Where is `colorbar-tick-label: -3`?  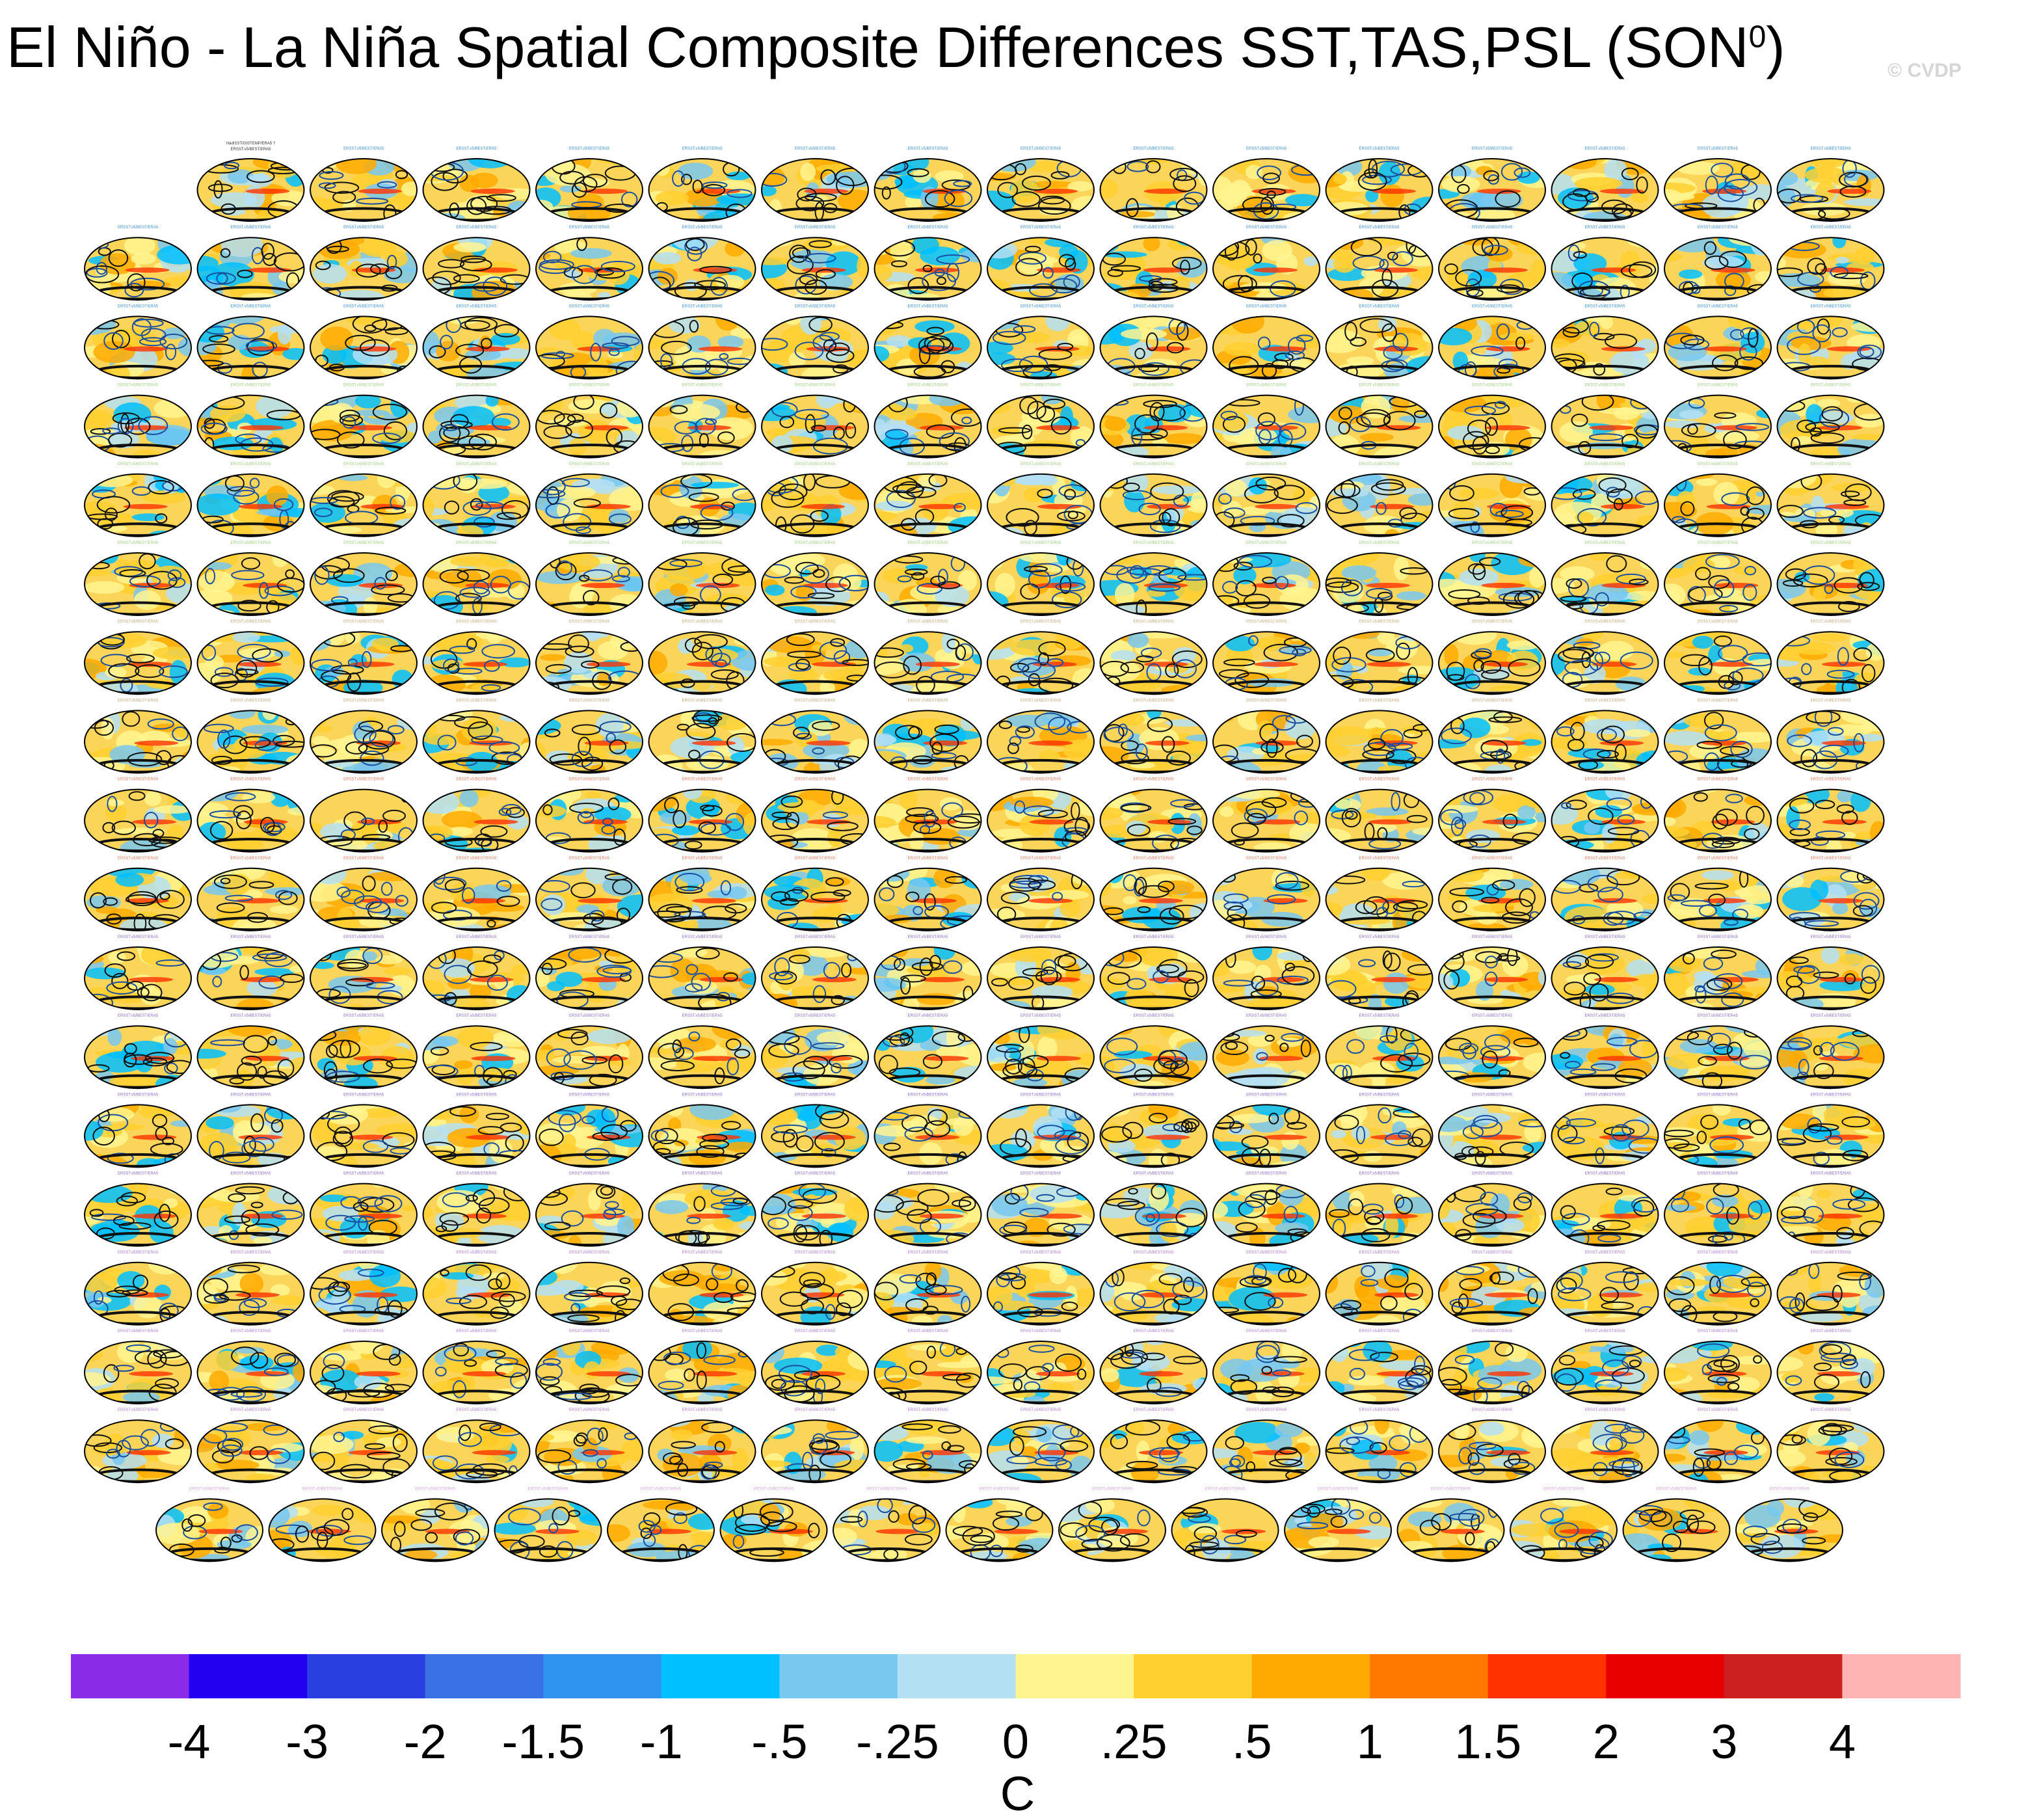 colorbar-tick-label: -3 is located at coordinates (307, 1742).